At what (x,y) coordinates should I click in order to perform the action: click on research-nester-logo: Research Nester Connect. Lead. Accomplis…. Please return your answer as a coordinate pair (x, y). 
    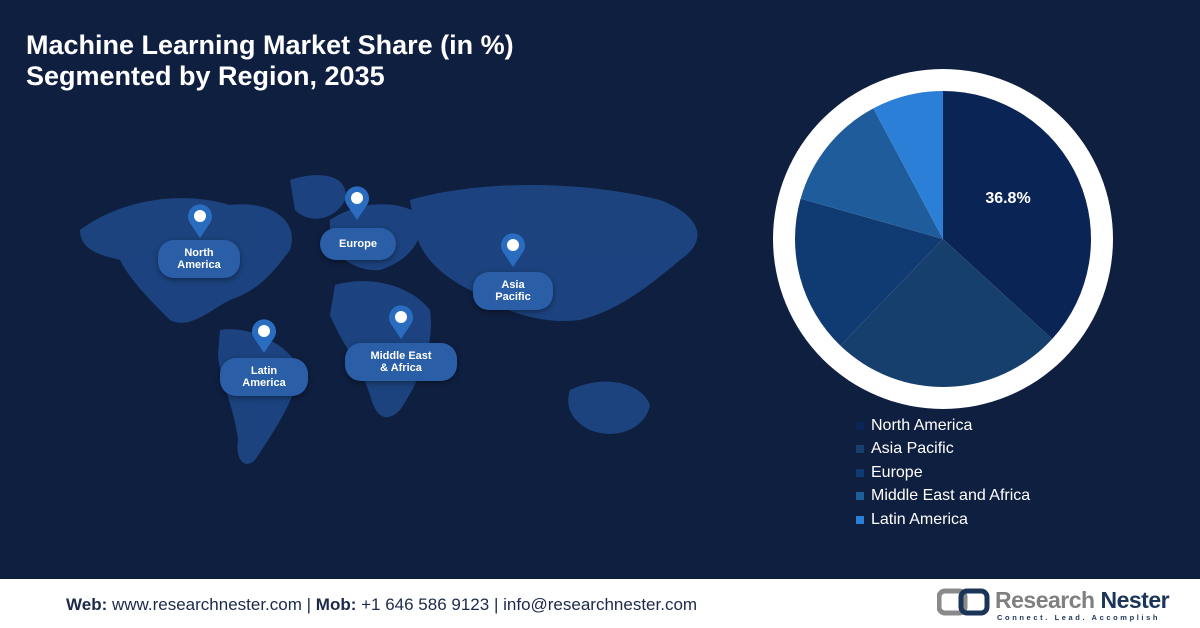
    Looking at the image, I should click on (1053, 604).